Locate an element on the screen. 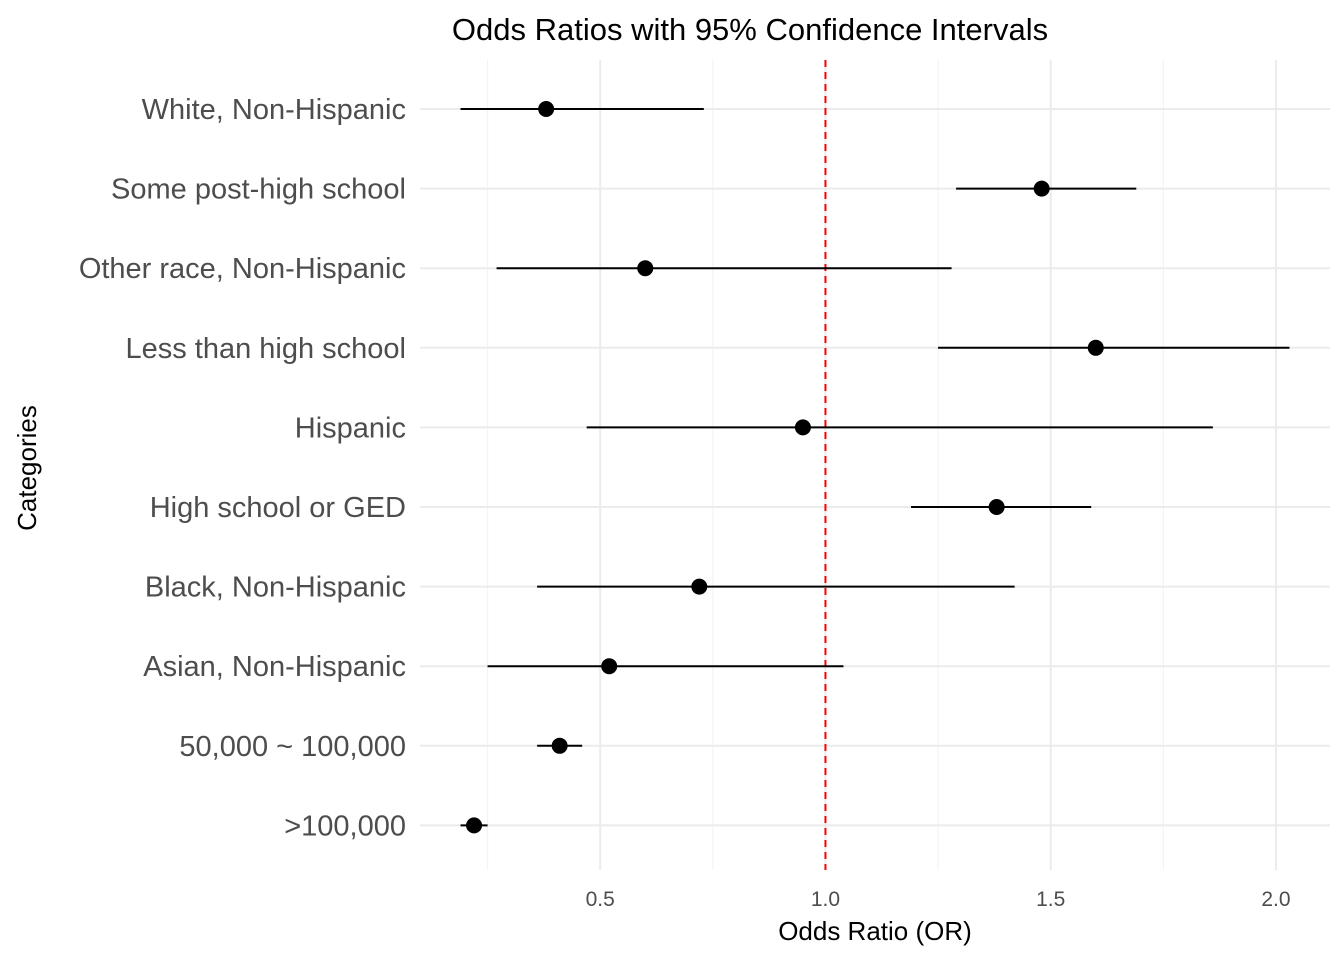 The width and height of the screenshot is (1344, 960). x-axis-title: Odds Ratio (OR) is located at coordinates (875, 931).